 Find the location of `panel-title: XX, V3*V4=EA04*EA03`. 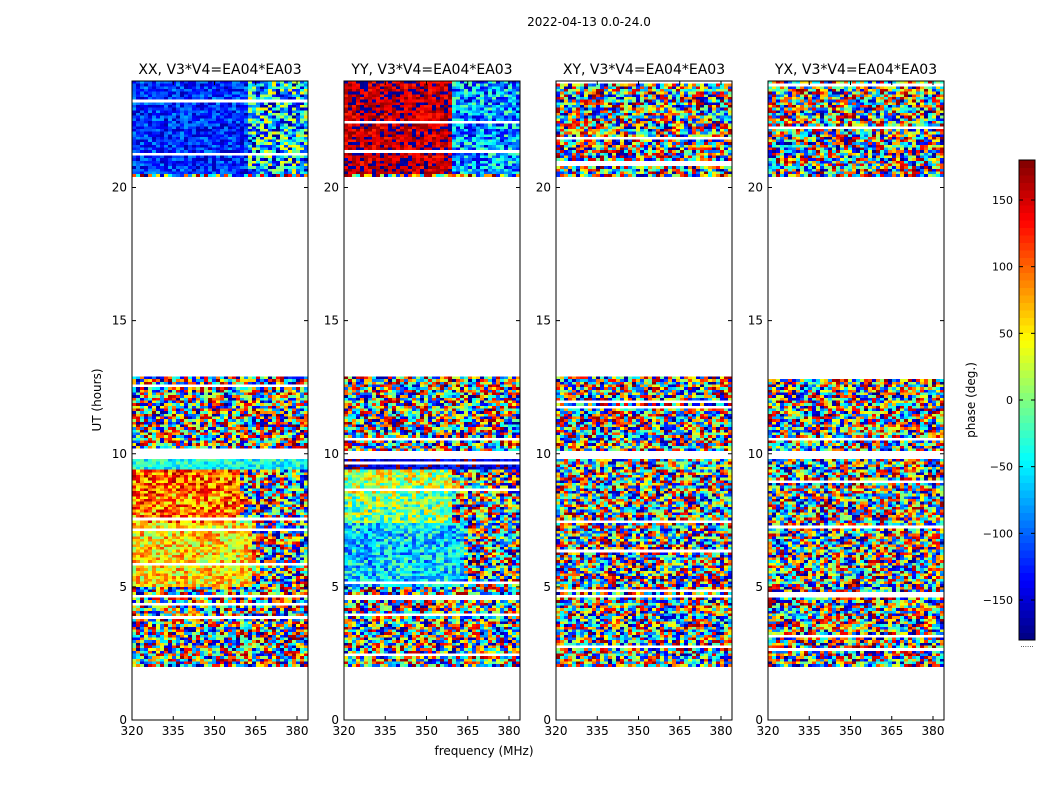

panel-title: XX, V3*V4=EA04*EA03 is located at coordinates (219, 70).